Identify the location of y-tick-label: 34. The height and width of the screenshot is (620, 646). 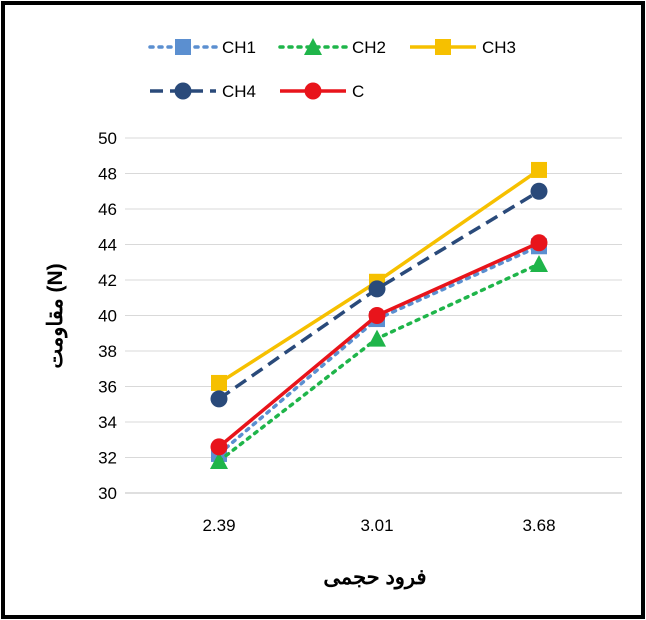
(107, 422).